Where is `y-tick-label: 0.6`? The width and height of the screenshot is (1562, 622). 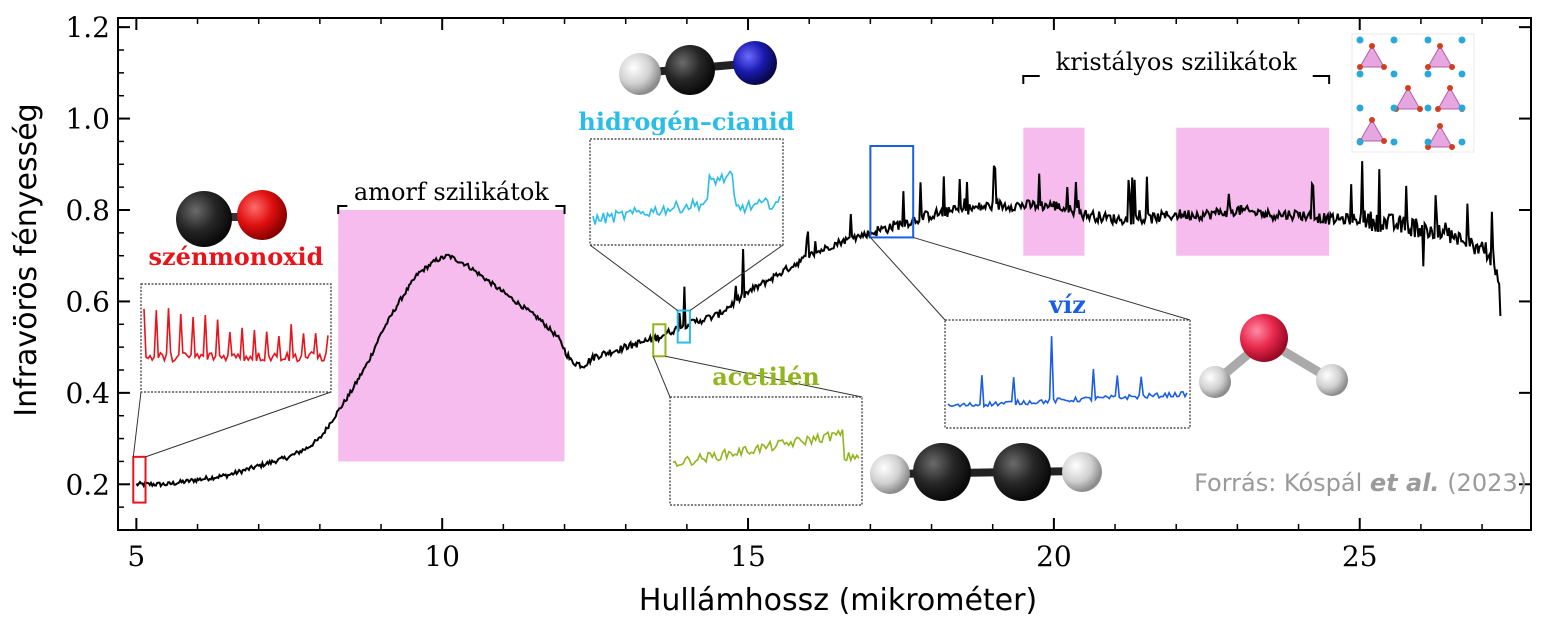 y-tick-label: 0.6 is located at coordinates (87, 301).